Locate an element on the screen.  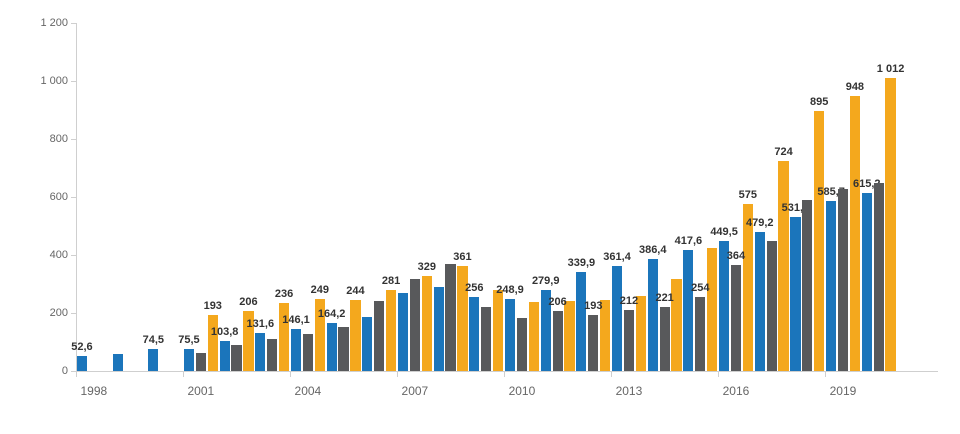
y-axis-tick-label: 200 is located at coordinates (58, 313).